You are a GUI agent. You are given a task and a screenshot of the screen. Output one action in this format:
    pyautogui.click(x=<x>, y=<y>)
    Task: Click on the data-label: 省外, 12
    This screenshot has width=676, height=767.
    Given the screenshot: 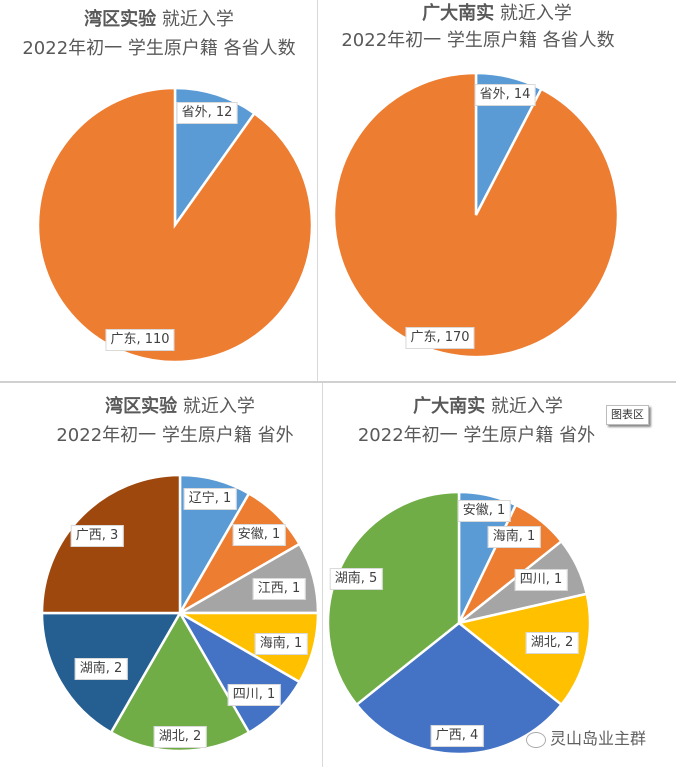 What is the action you would take?
    pyautogui.click(x=207, y=113)
    